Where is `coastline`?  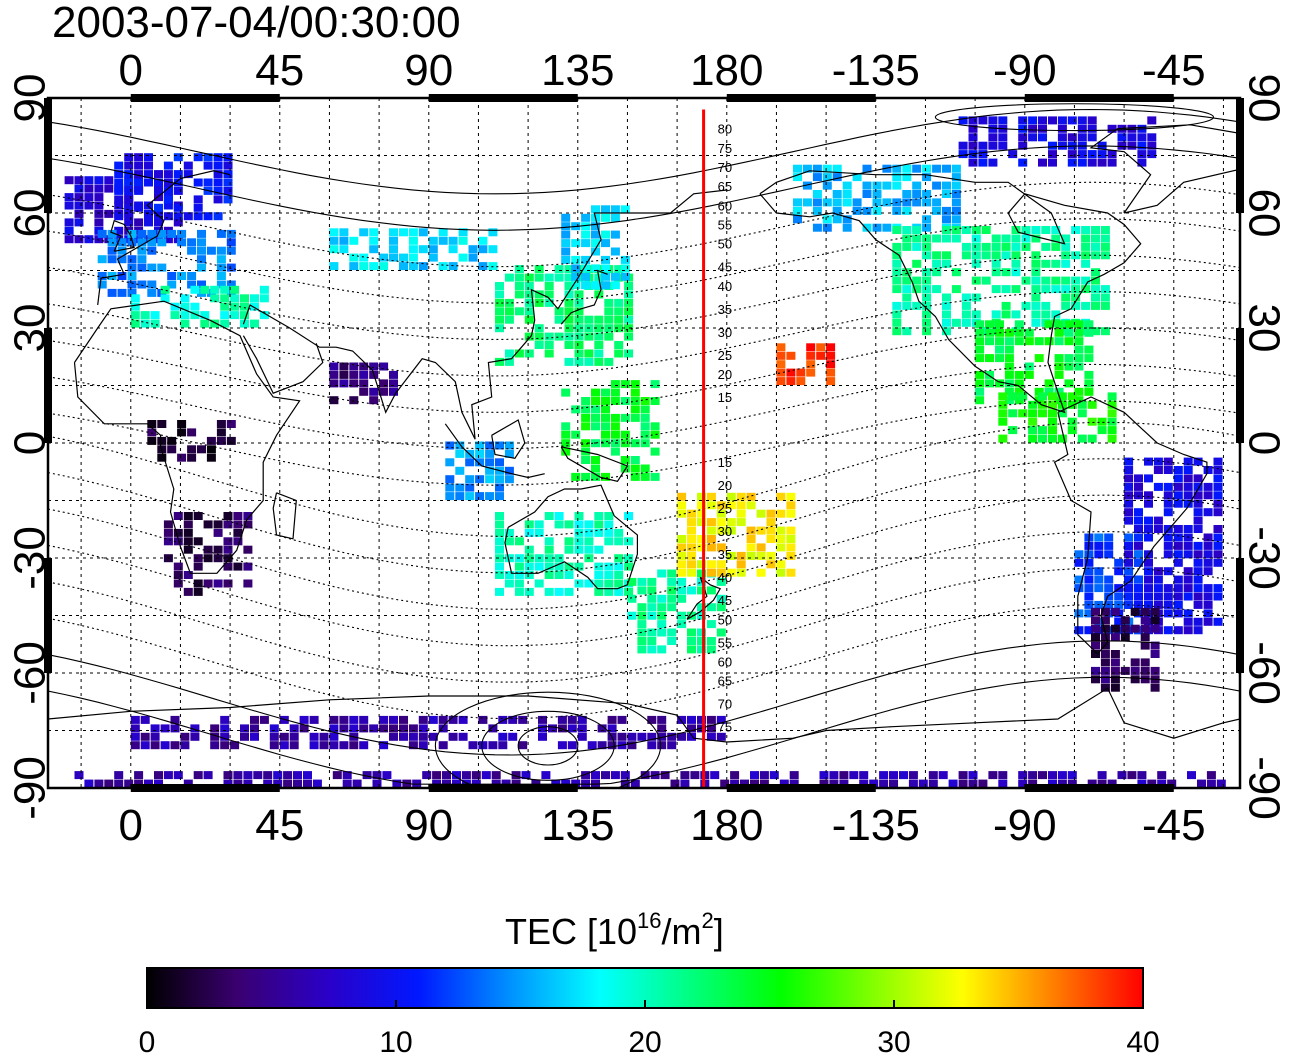
coastline is located at coordinates (1130, 525).